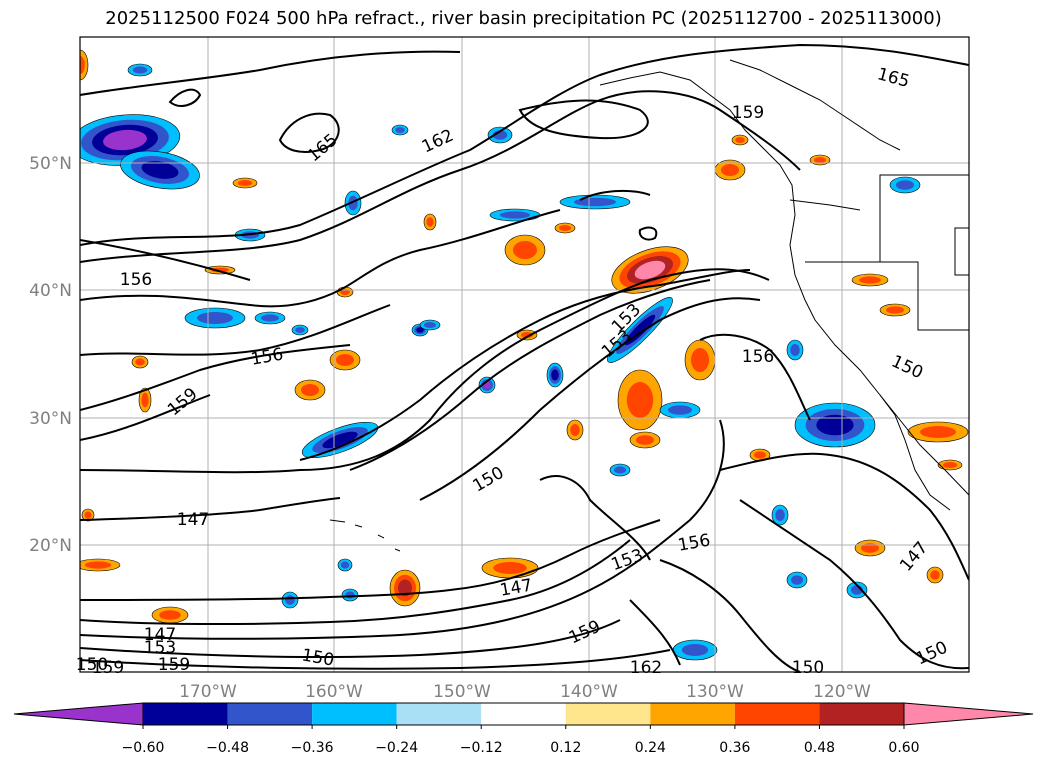 The width and height of the screenshot is (1047, 765). What do you see at coordinates (462, 692) in the screenshot?
I see `lon-tick-label: 150°W` at bounding box center [462, 692].